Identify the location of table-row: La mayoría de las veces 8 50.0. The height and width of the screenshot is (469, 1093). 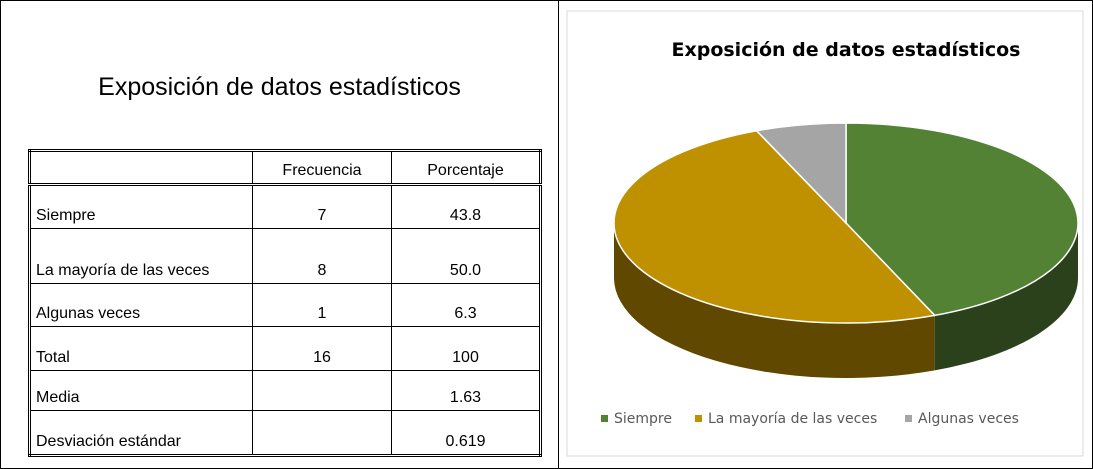
(285, 256).